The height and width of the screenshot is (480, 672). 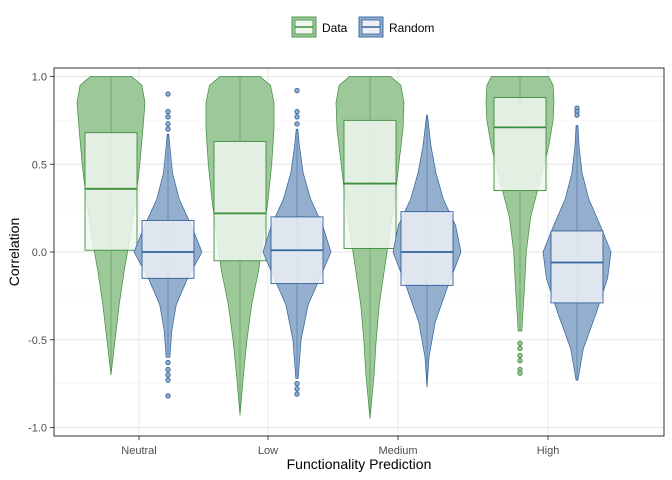 I want to click on y-tick-label: 1.0, so click(x=39, y=78).